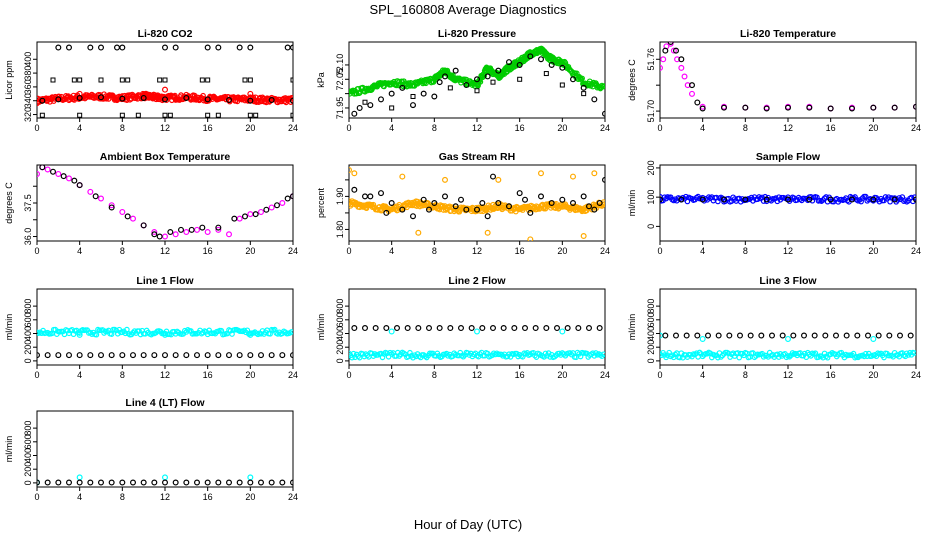 The width and height of the screenshot is (936, 540). What do you see at coordinates (651, 111) in the screenshot?
I see `y-tick-label: 51.70` at bounding box center [651, 111].